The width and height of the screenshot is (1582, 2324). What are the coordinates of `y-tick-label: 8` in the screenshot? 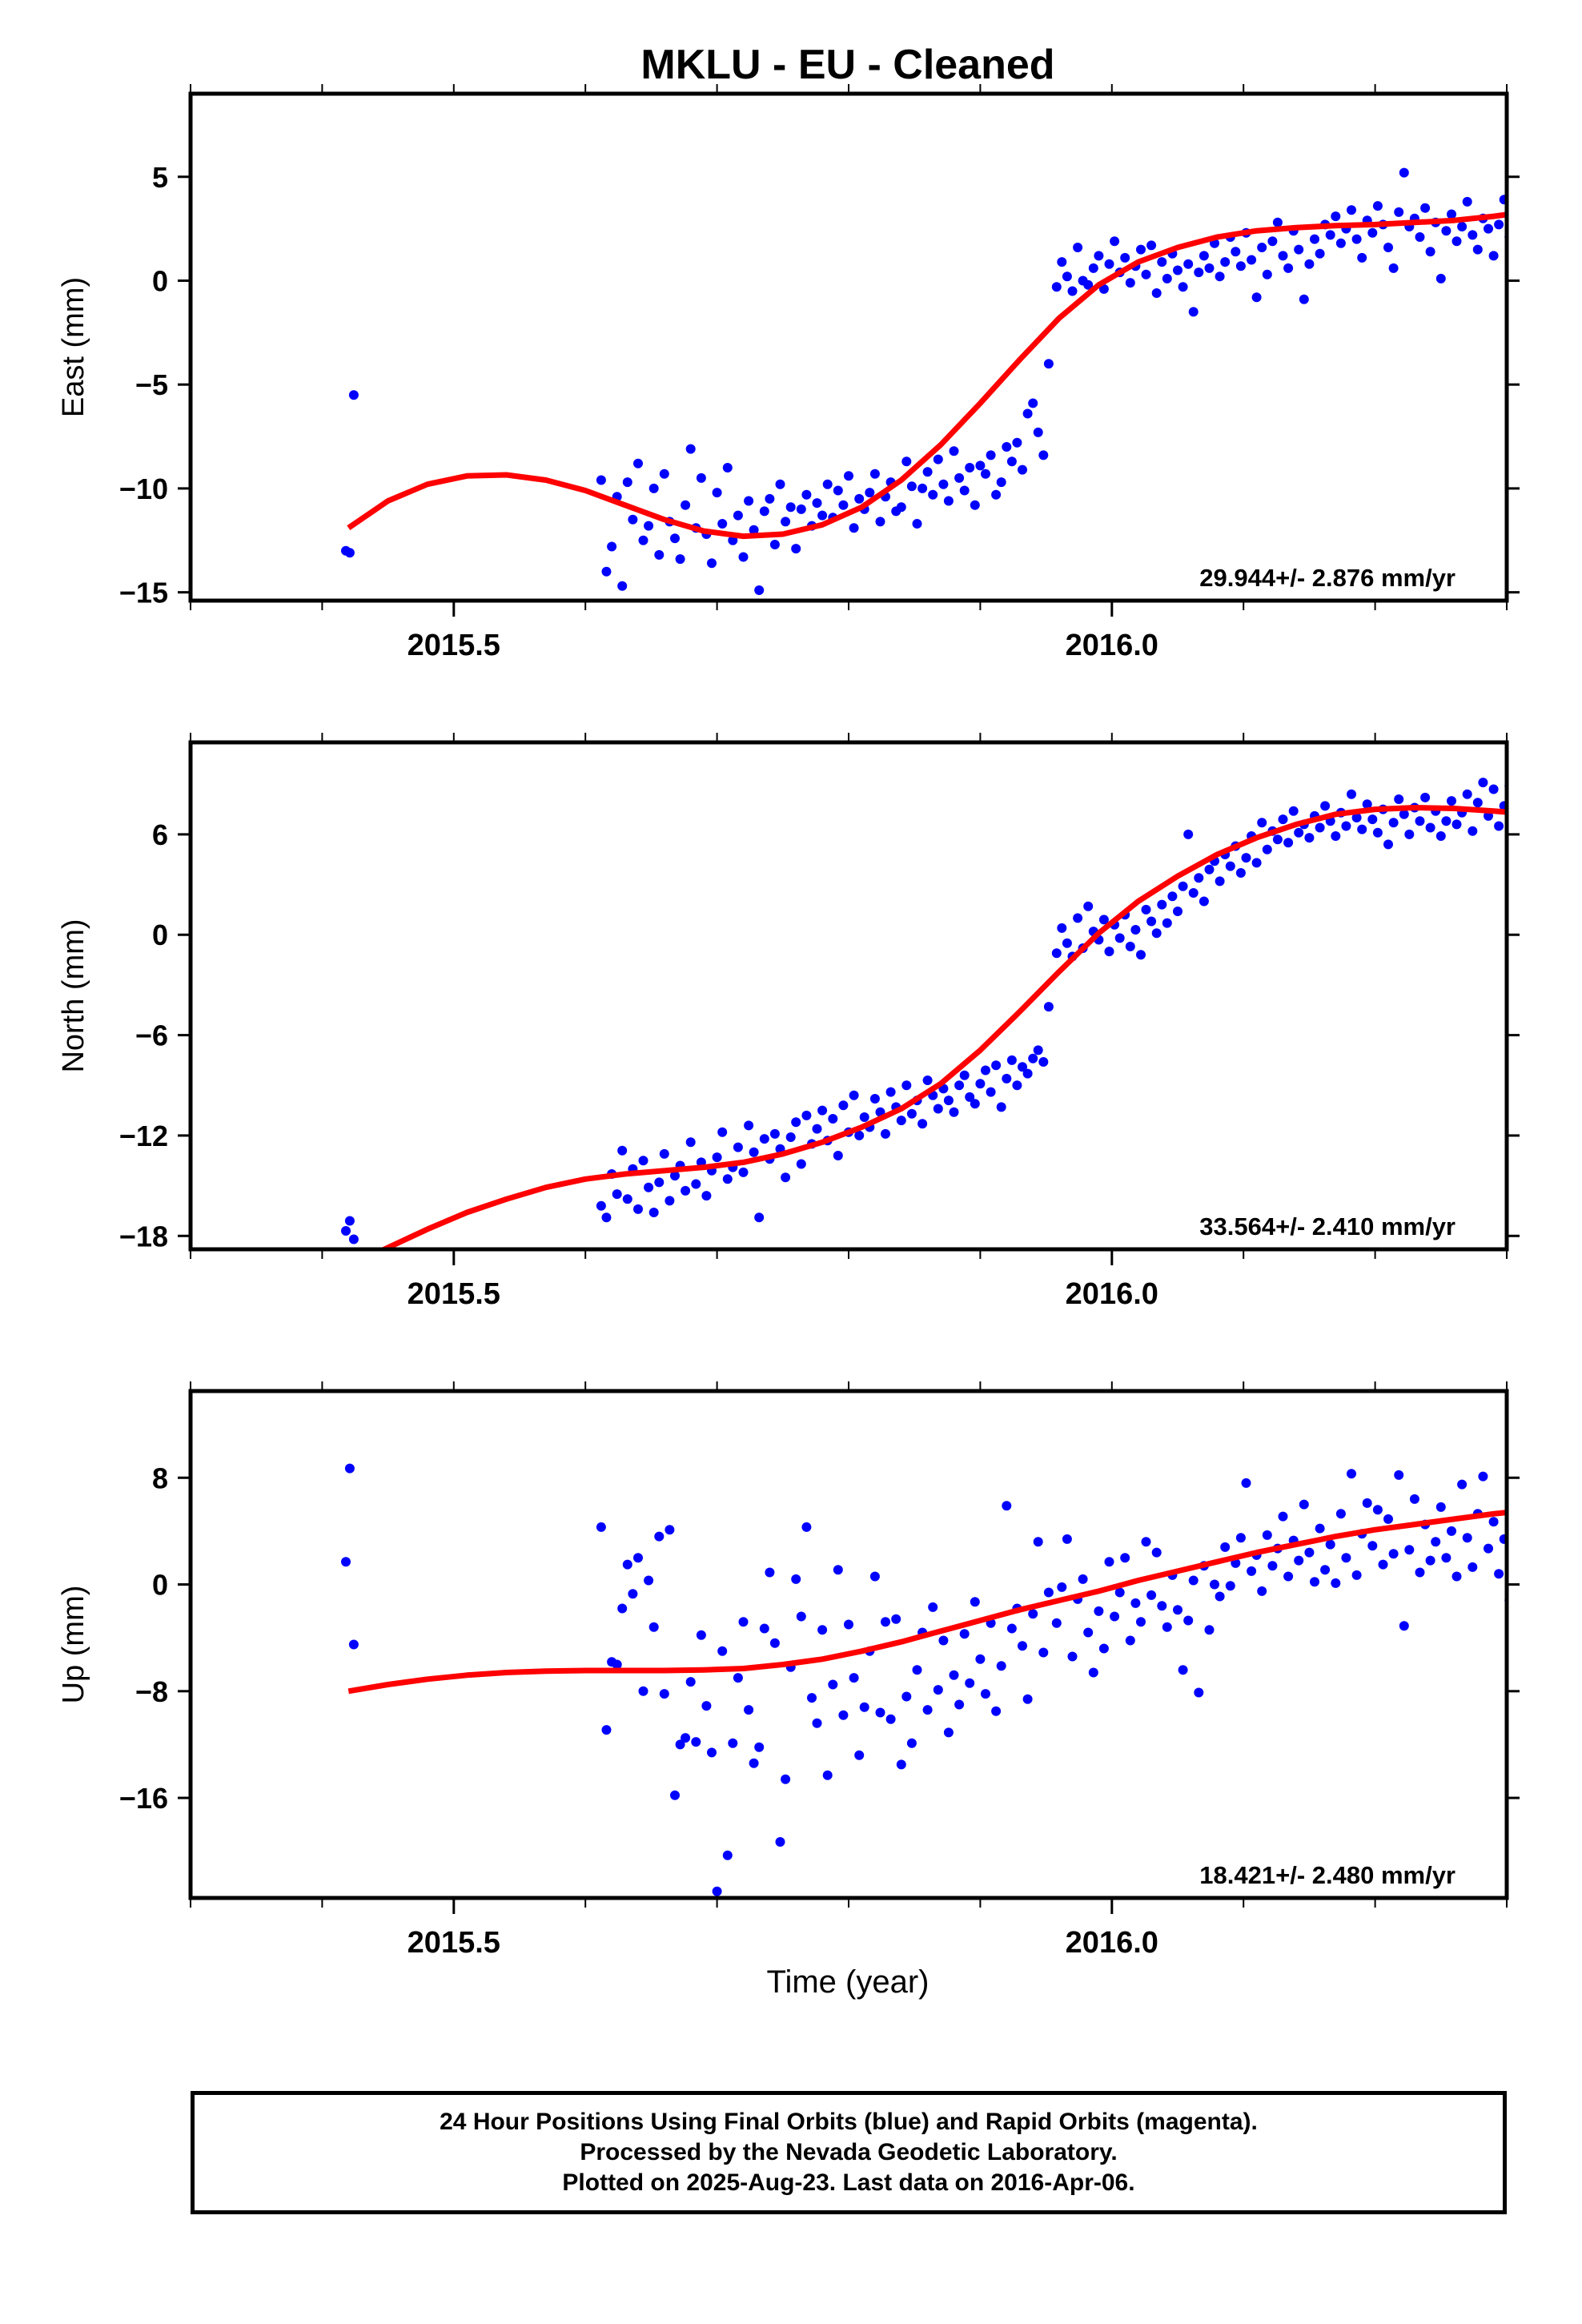 It's located at (160, 1478).